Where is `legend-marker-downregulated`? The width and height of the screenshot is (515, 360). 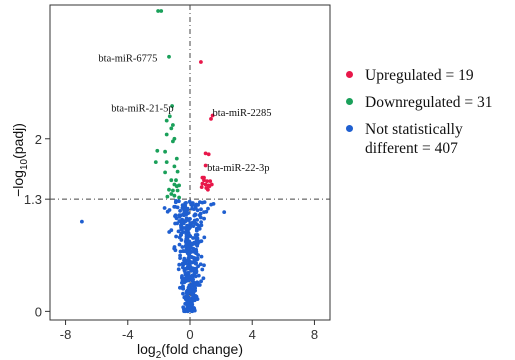
legend-marker-downregulated is located at coordinates (349, 101).